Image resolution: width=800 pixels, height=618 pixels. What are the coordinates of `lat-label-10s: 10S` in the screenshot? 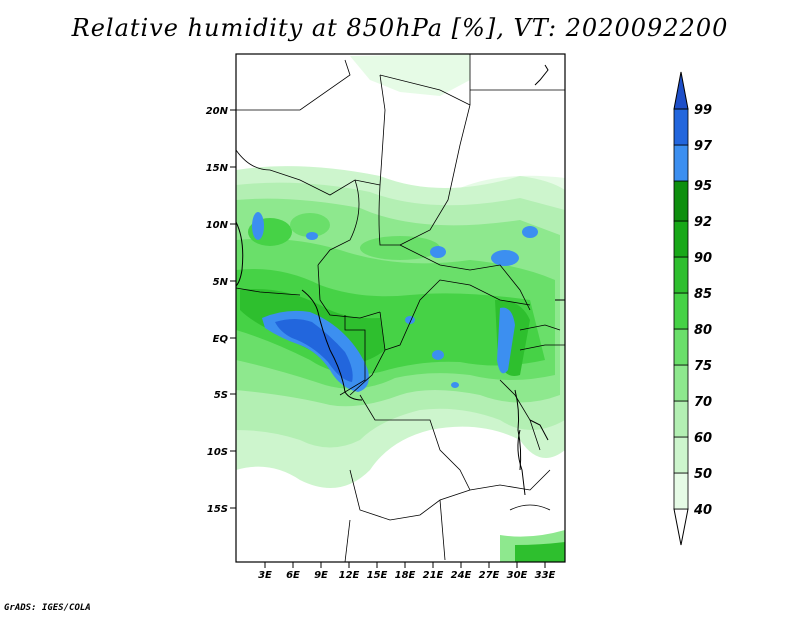 It's located at (217, 452).